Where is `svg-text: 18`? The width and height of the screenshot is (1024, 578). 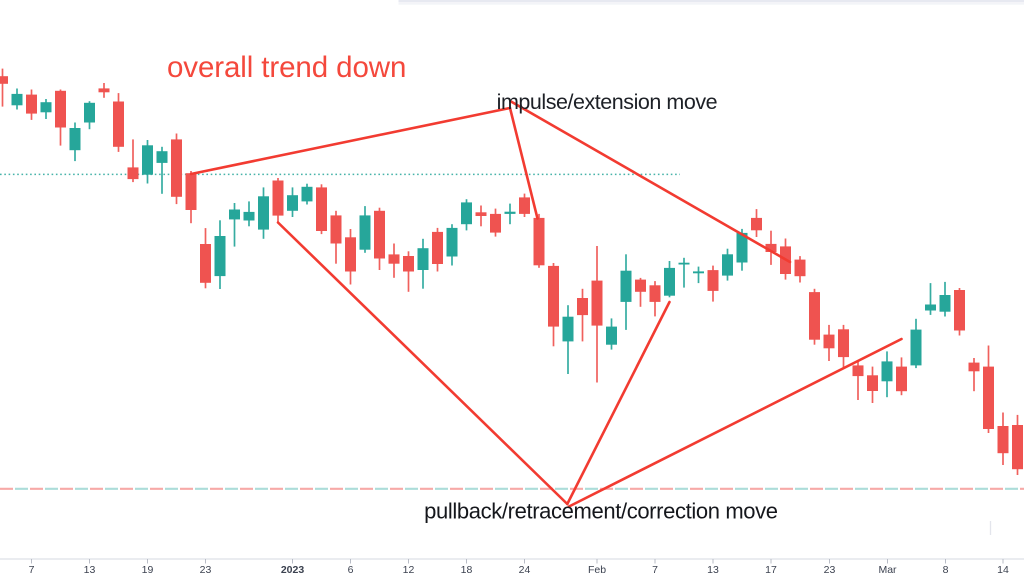 svg-text: 18 is located at coordinates (467, 570).